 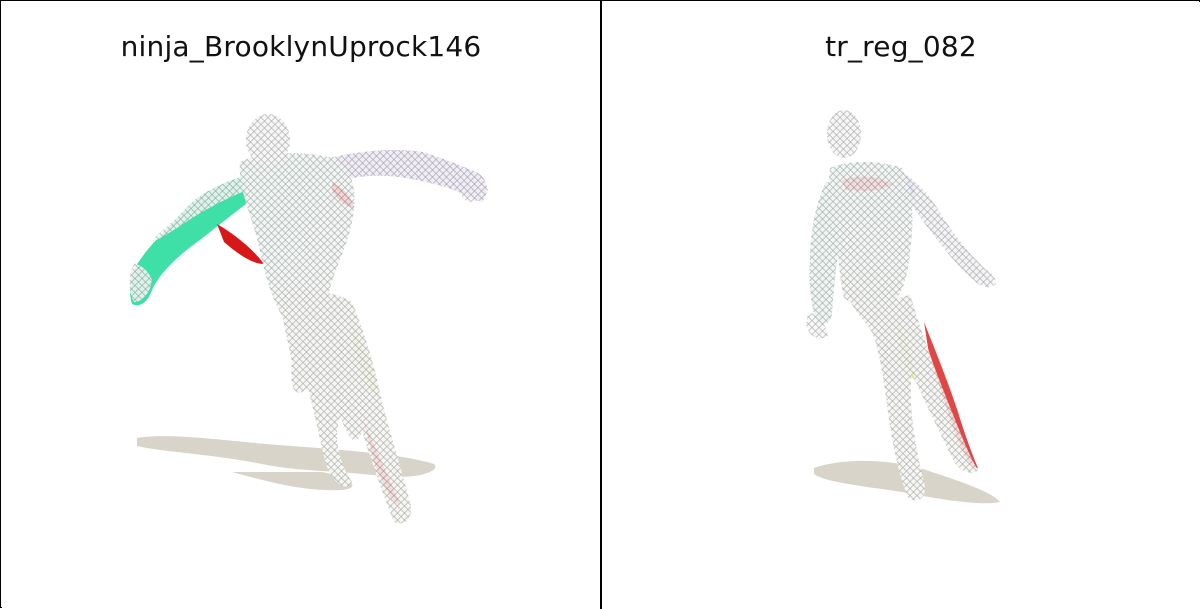 What do you see at coordinates (601, 305) in the screenshot?
I see `panel-divider` at bounding box center [601, 305].